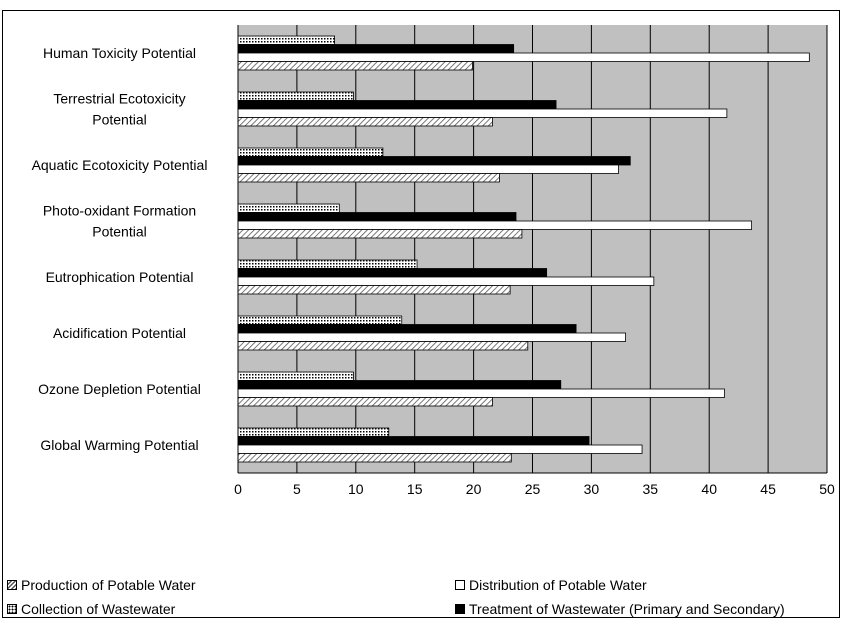  What do you see at coordinates (119, 53) in the screenshot?
I see `category-label: Human Toxicity Potential` at bounding box center [119, 53].